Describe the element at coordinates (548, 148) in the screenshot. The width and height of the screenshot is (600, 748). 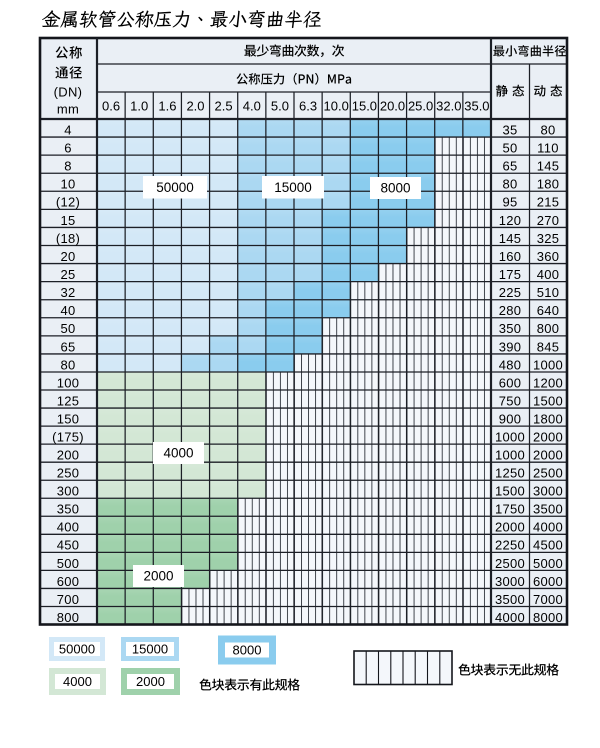
I see `svg-text: 110` at that location.